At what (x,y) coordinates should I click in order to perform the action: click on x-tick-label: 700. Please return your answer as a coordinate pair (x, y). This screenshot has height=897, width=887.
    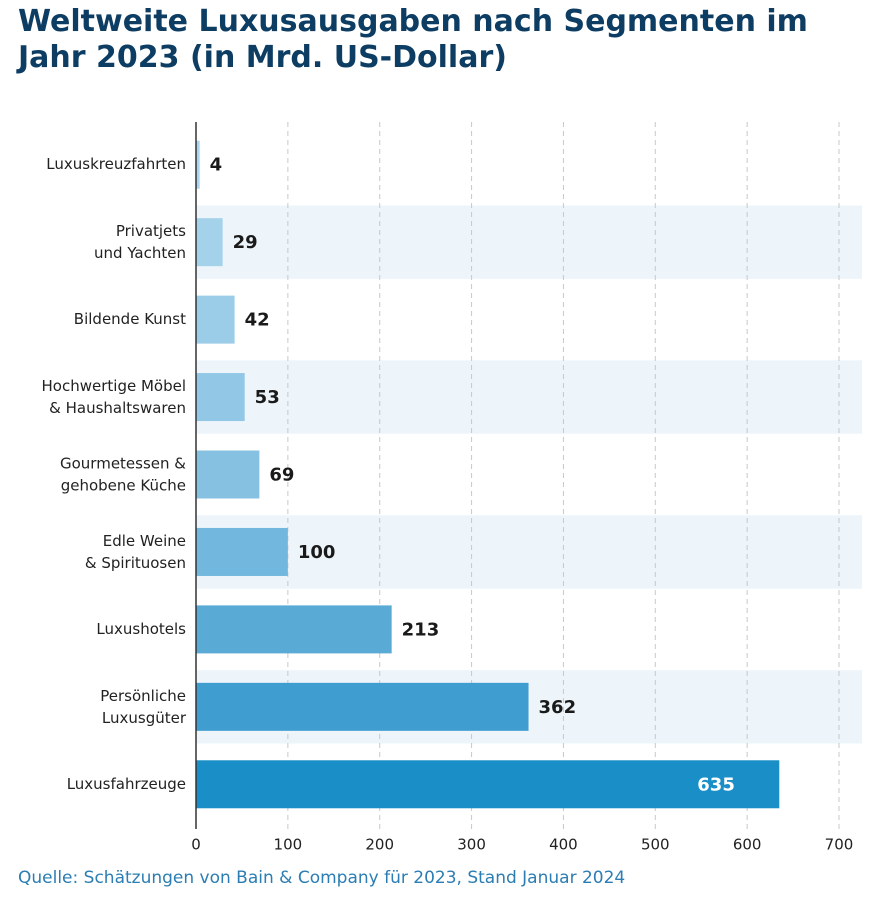
    Looking at the image, I should click on (839, 845).